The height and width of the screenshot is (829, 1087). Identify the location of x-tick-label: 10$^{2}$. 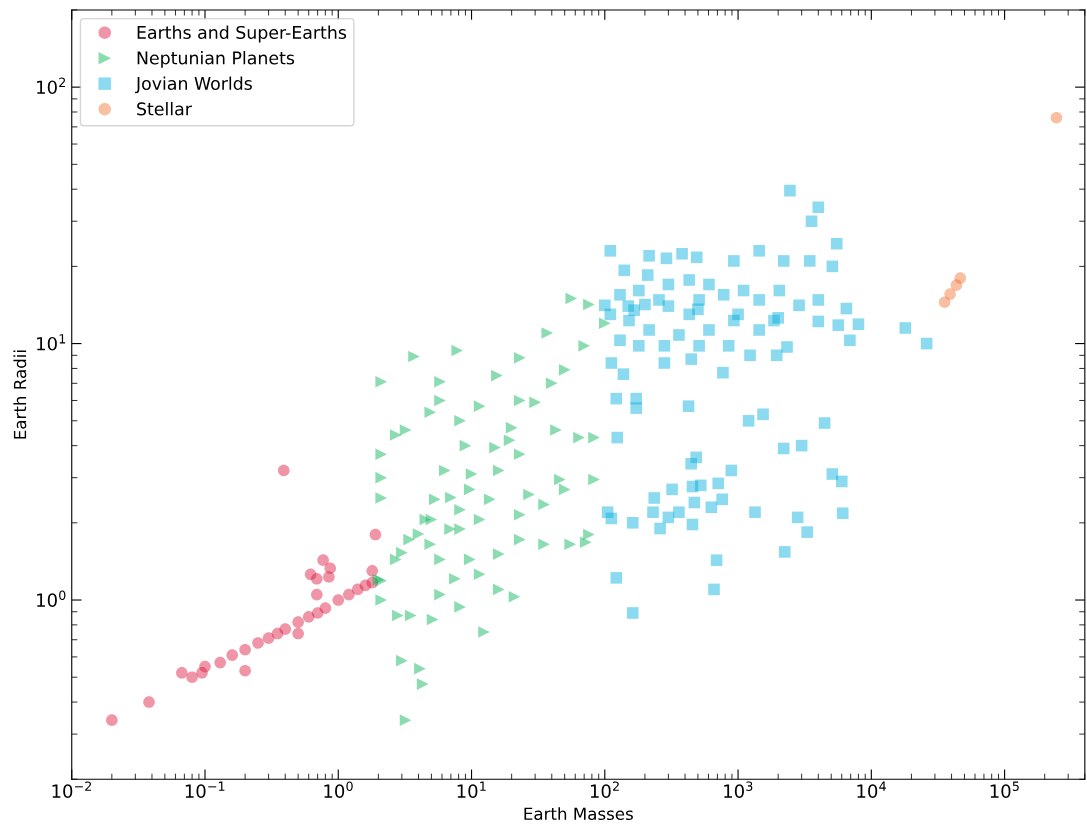
(604, 789).